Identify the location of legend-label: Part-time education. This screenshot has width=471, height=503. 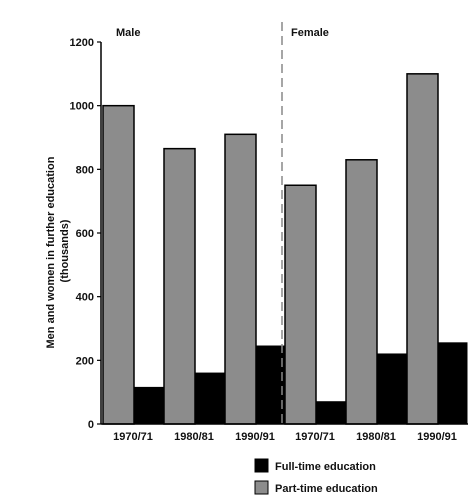
(326, 489).